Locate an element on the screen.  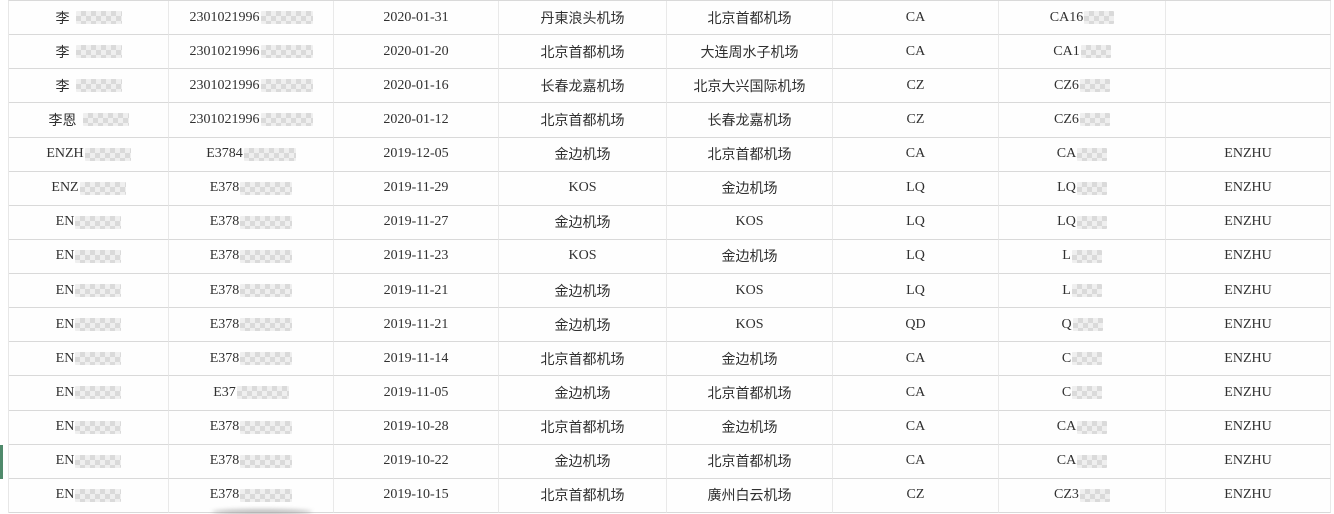
cell-date: 2020-01-12 is located at coordinates (416, 120).